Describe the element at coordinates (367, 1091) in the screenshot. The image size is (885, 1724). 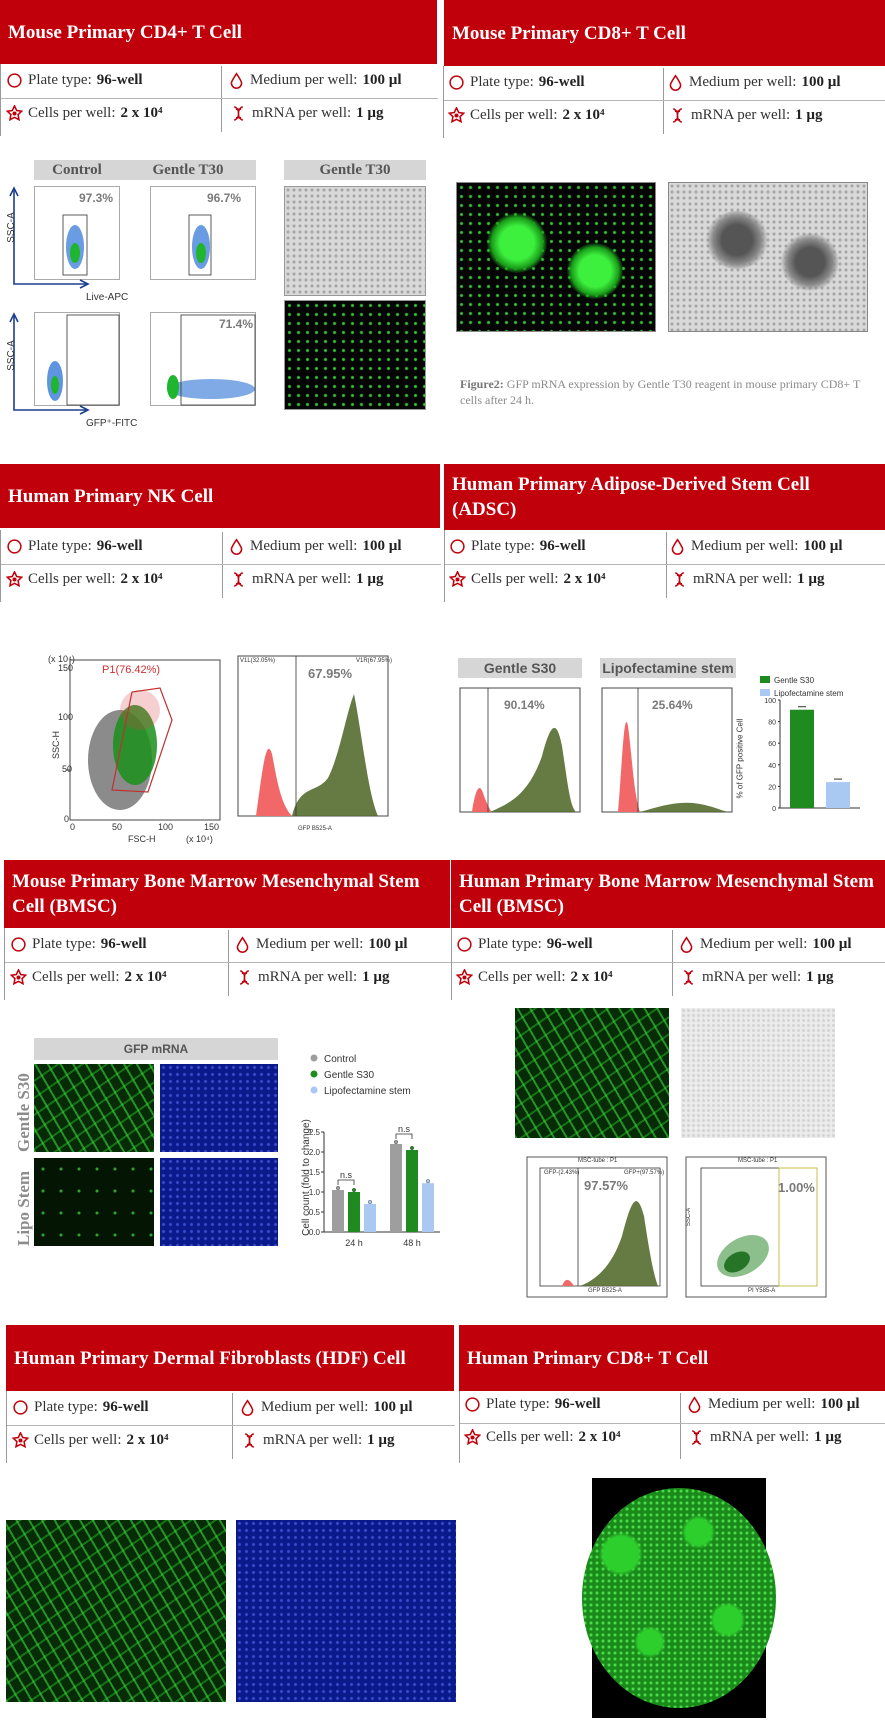
I see `legend-label: Lipofectamine stem` at that location.